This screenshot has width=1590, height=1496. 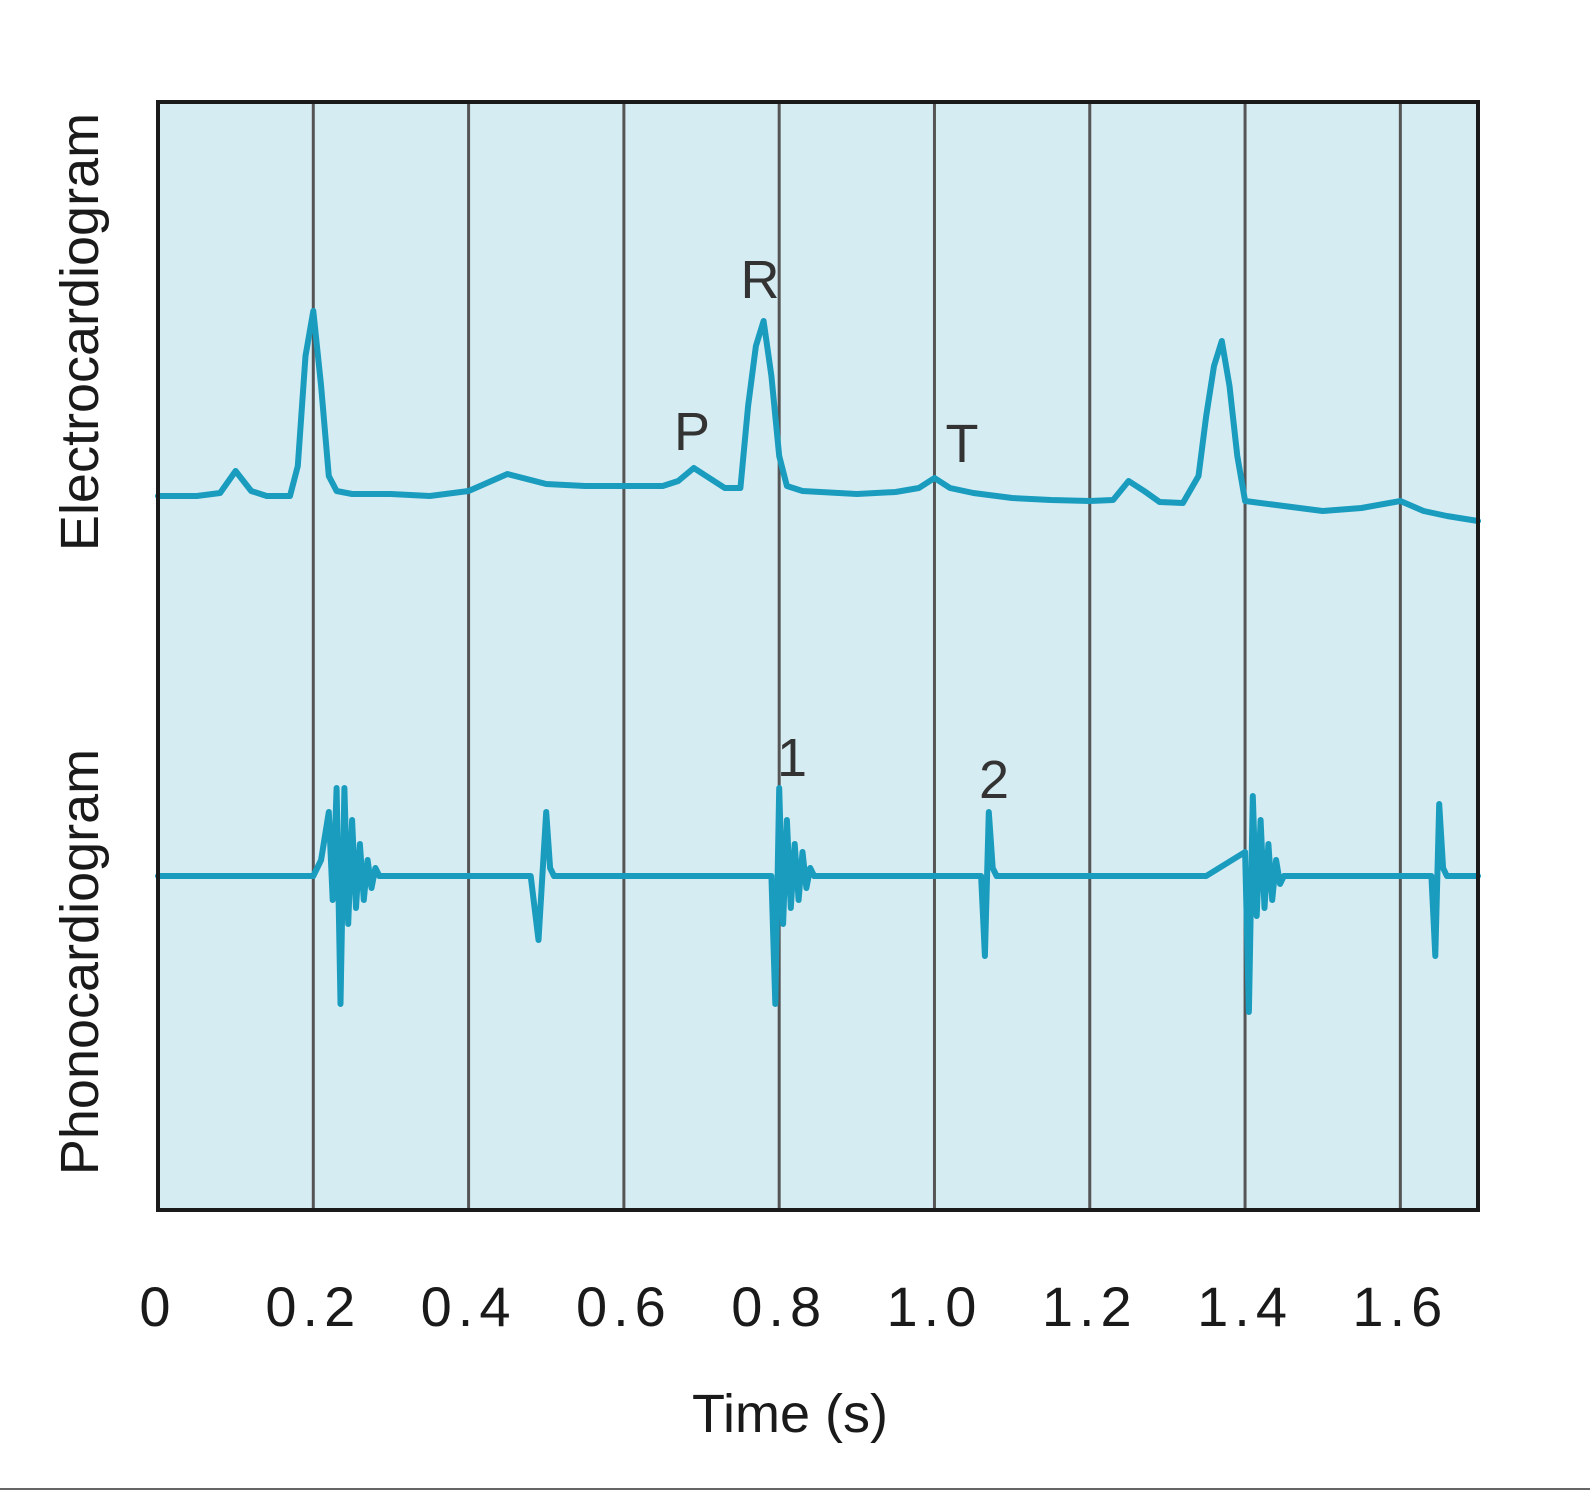 I want to click on x-tick-label: 1.6, so click(x=1400, y=1306).